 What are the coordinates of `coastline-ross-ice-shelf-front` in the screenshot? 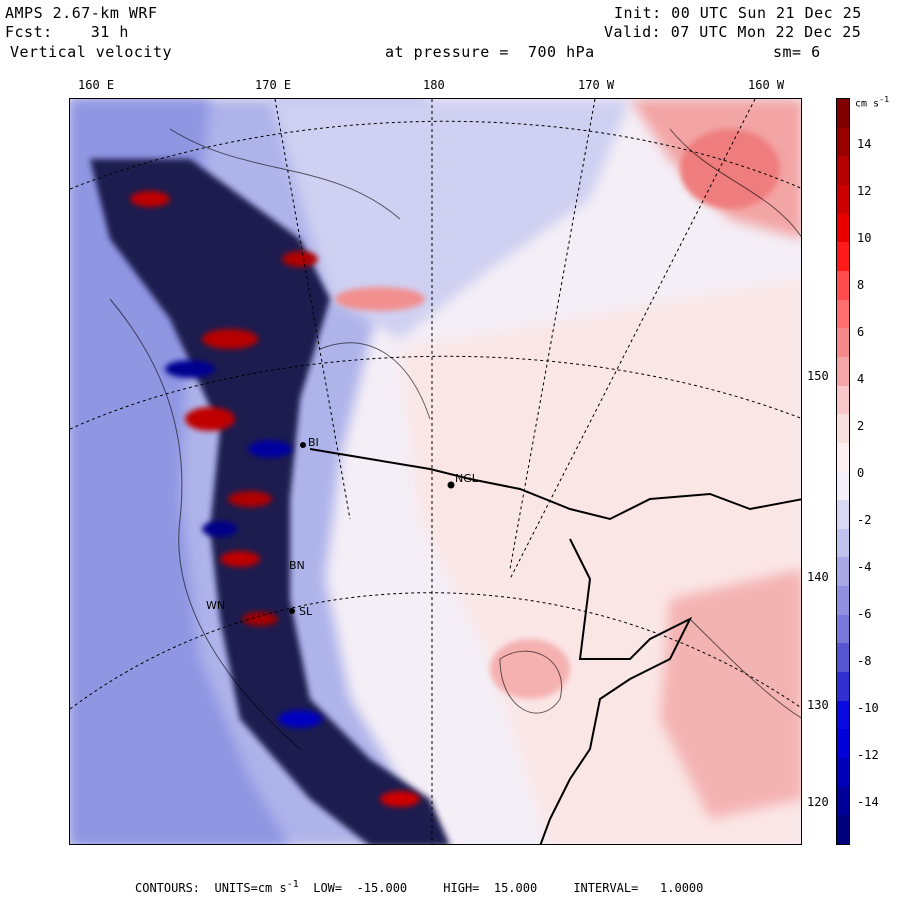 It's located at (555, 484).